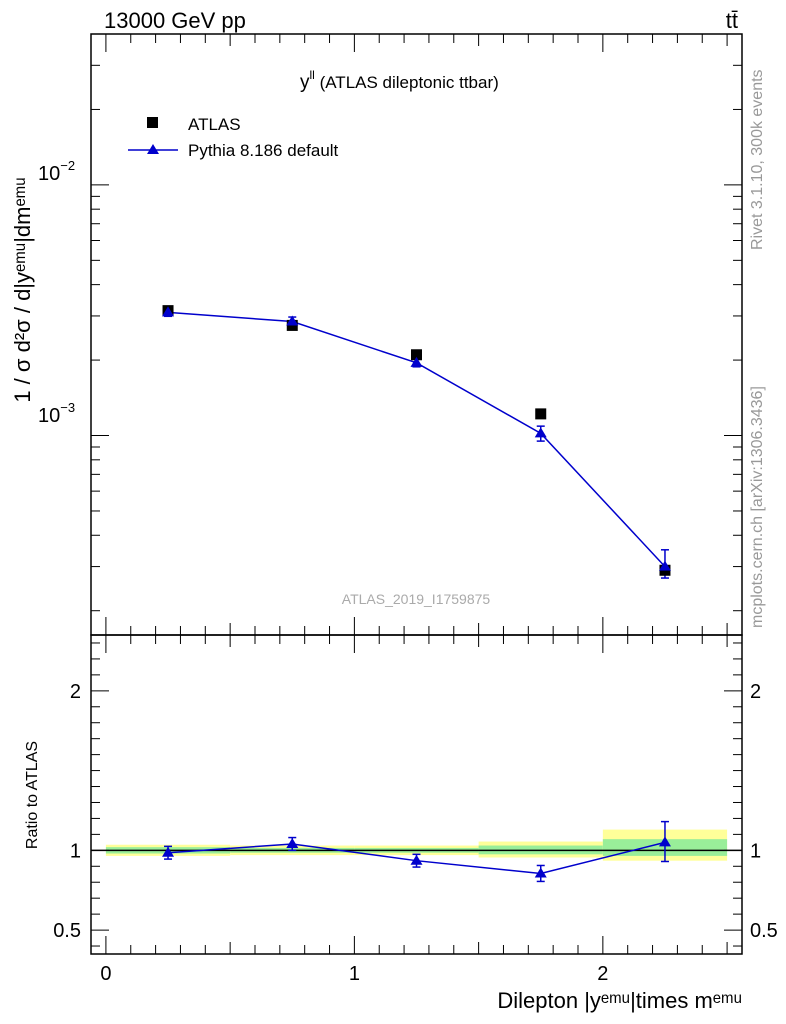 This screenshot has height=1024, width=786. Describe the element at coordinates (105, 974) in the screenshot. I see `ratio-xtick-label: 0` at that location.